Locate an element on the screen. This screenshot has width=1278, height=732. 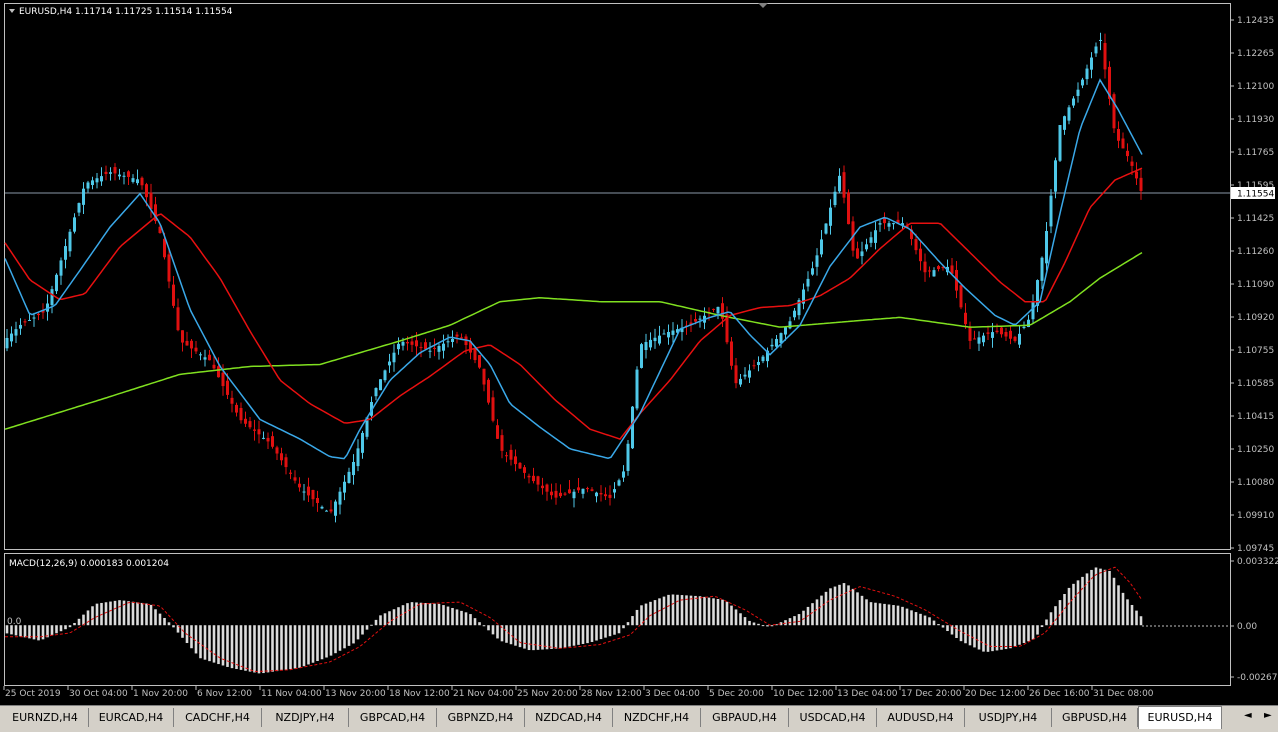
tab-gbpaud-h4: GBPAUD,H4 is located at coordinates (745, 717).